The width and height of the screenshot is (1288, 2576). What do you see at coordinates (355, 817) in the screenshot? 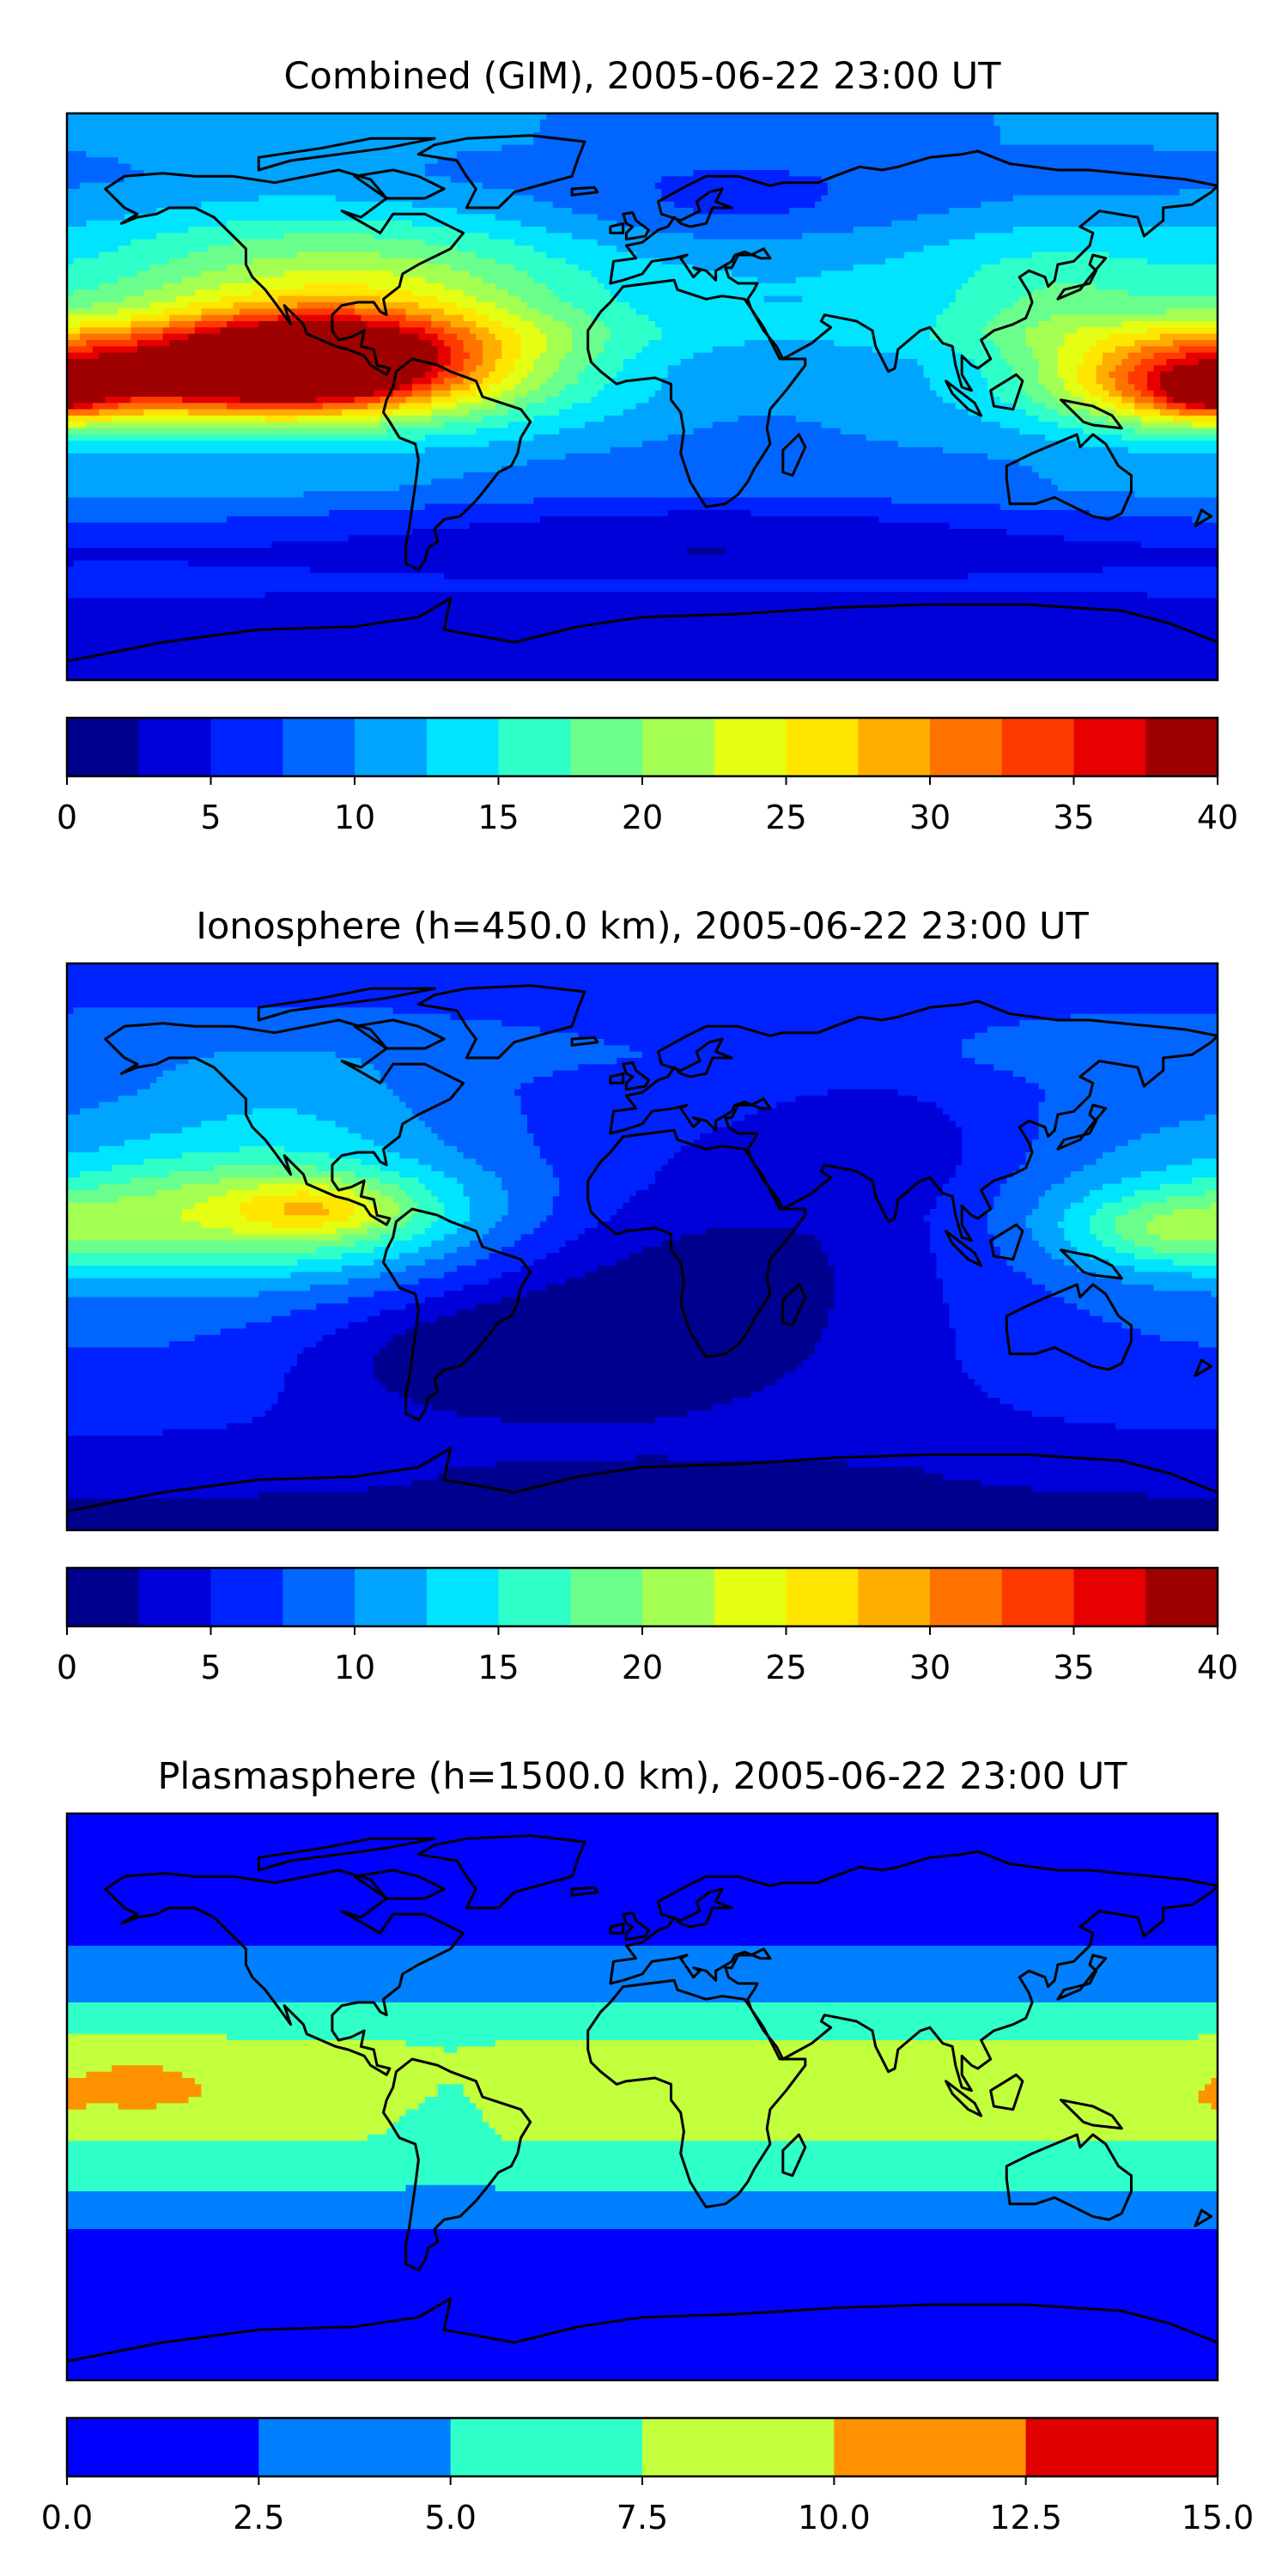
I see `colorbar-tick-label: 10` at bounding box center [355, 817].